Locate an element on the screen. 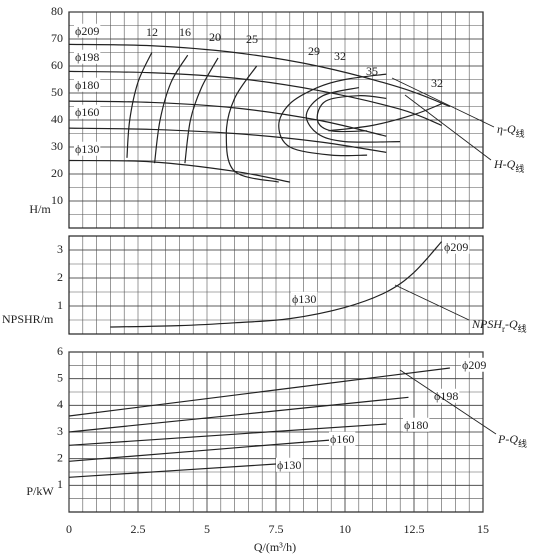 The height and width of the screenshot is (555, 550). y-tick-label: 60 is located at coordinates (57, 65).